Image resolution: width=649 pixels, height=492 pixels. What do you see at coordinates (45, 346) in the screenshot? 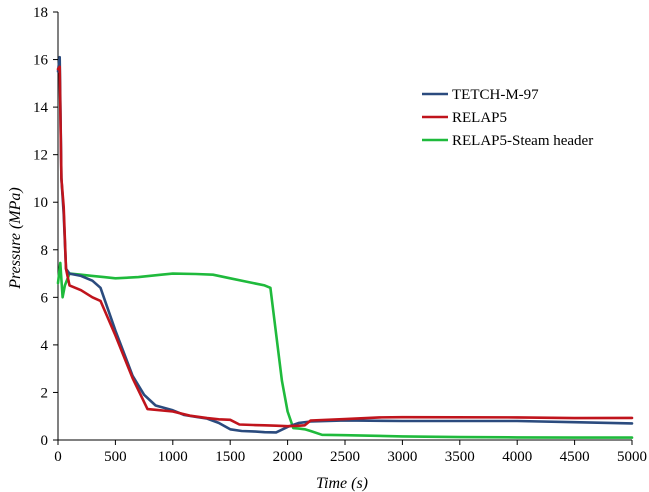
I see `y-tick-label: 4` at bounding box center [45, 346].